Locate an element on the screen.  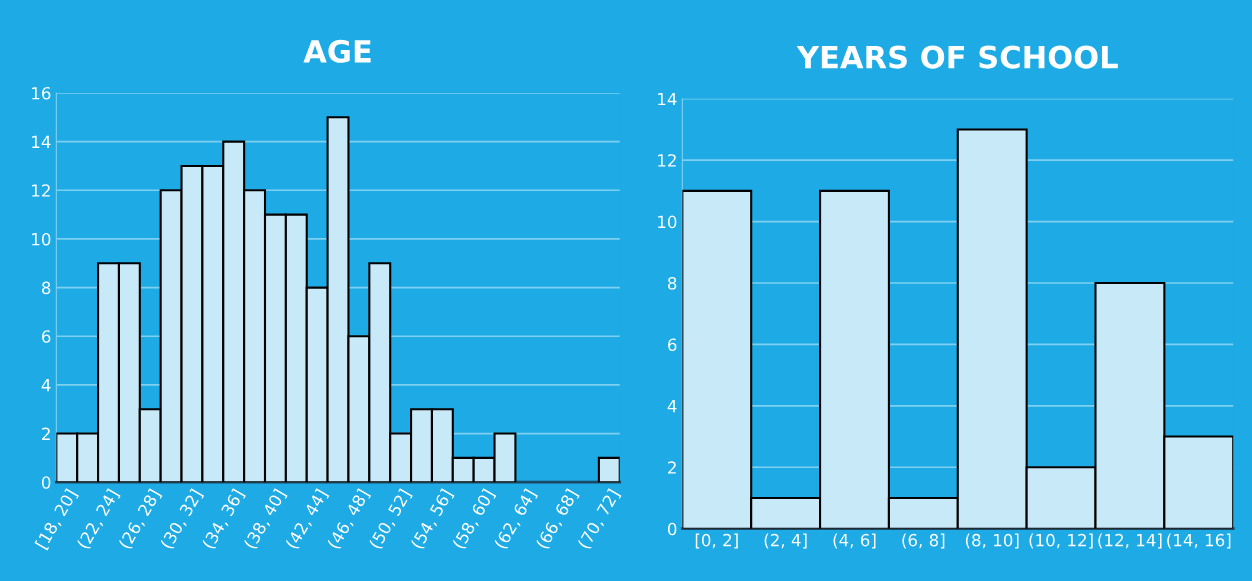
x-tick-label: (12, 14] is located at coordinates (1130, 541).